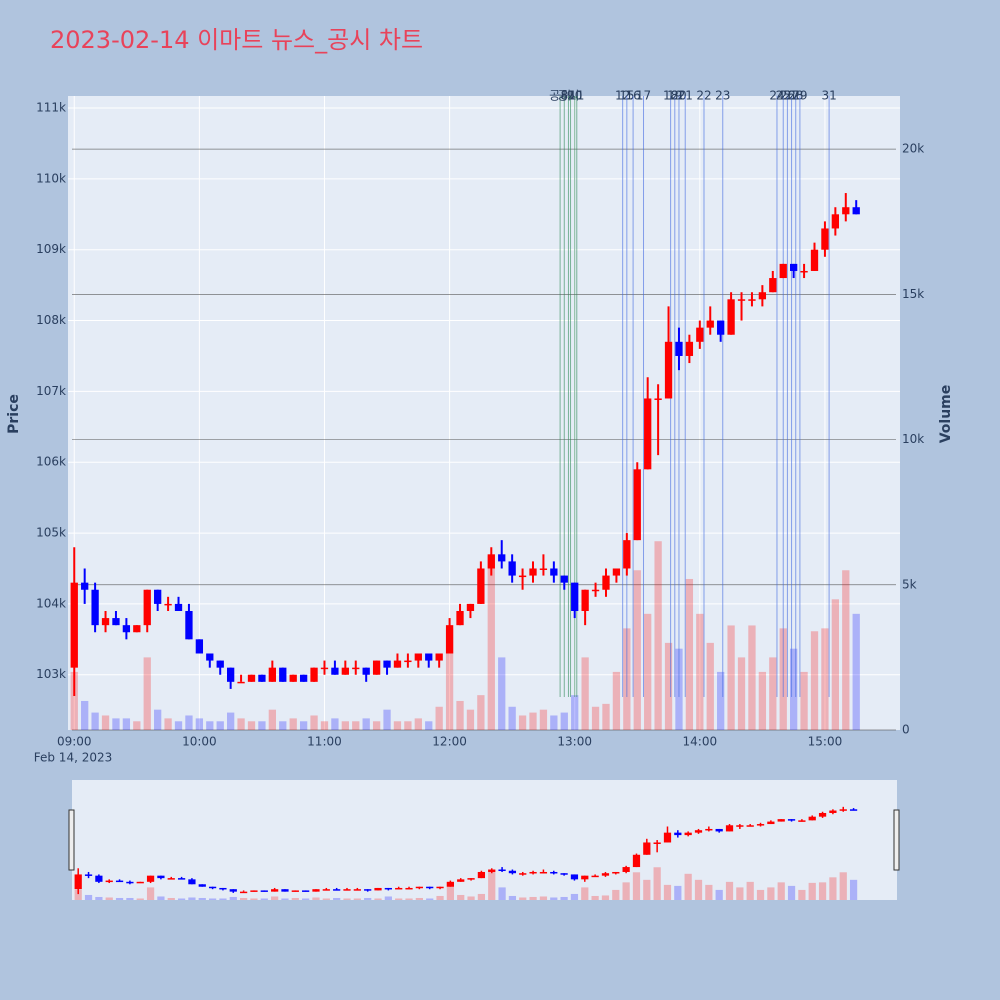 The height and width of the screenshot is (1000, 1000). What do you see at coordinates (484, 840) in the screenshot?
I see `range-slider` at bounding box center [484, 840].